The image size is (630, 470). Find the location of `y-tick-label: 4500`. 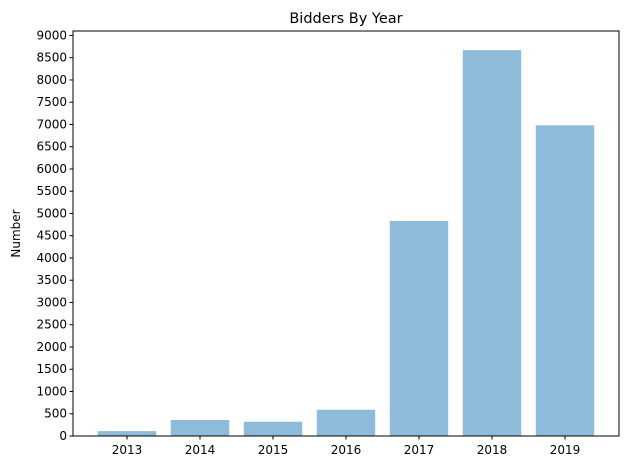

y-tick-label: 4500 is located at coordinates (51, 236).